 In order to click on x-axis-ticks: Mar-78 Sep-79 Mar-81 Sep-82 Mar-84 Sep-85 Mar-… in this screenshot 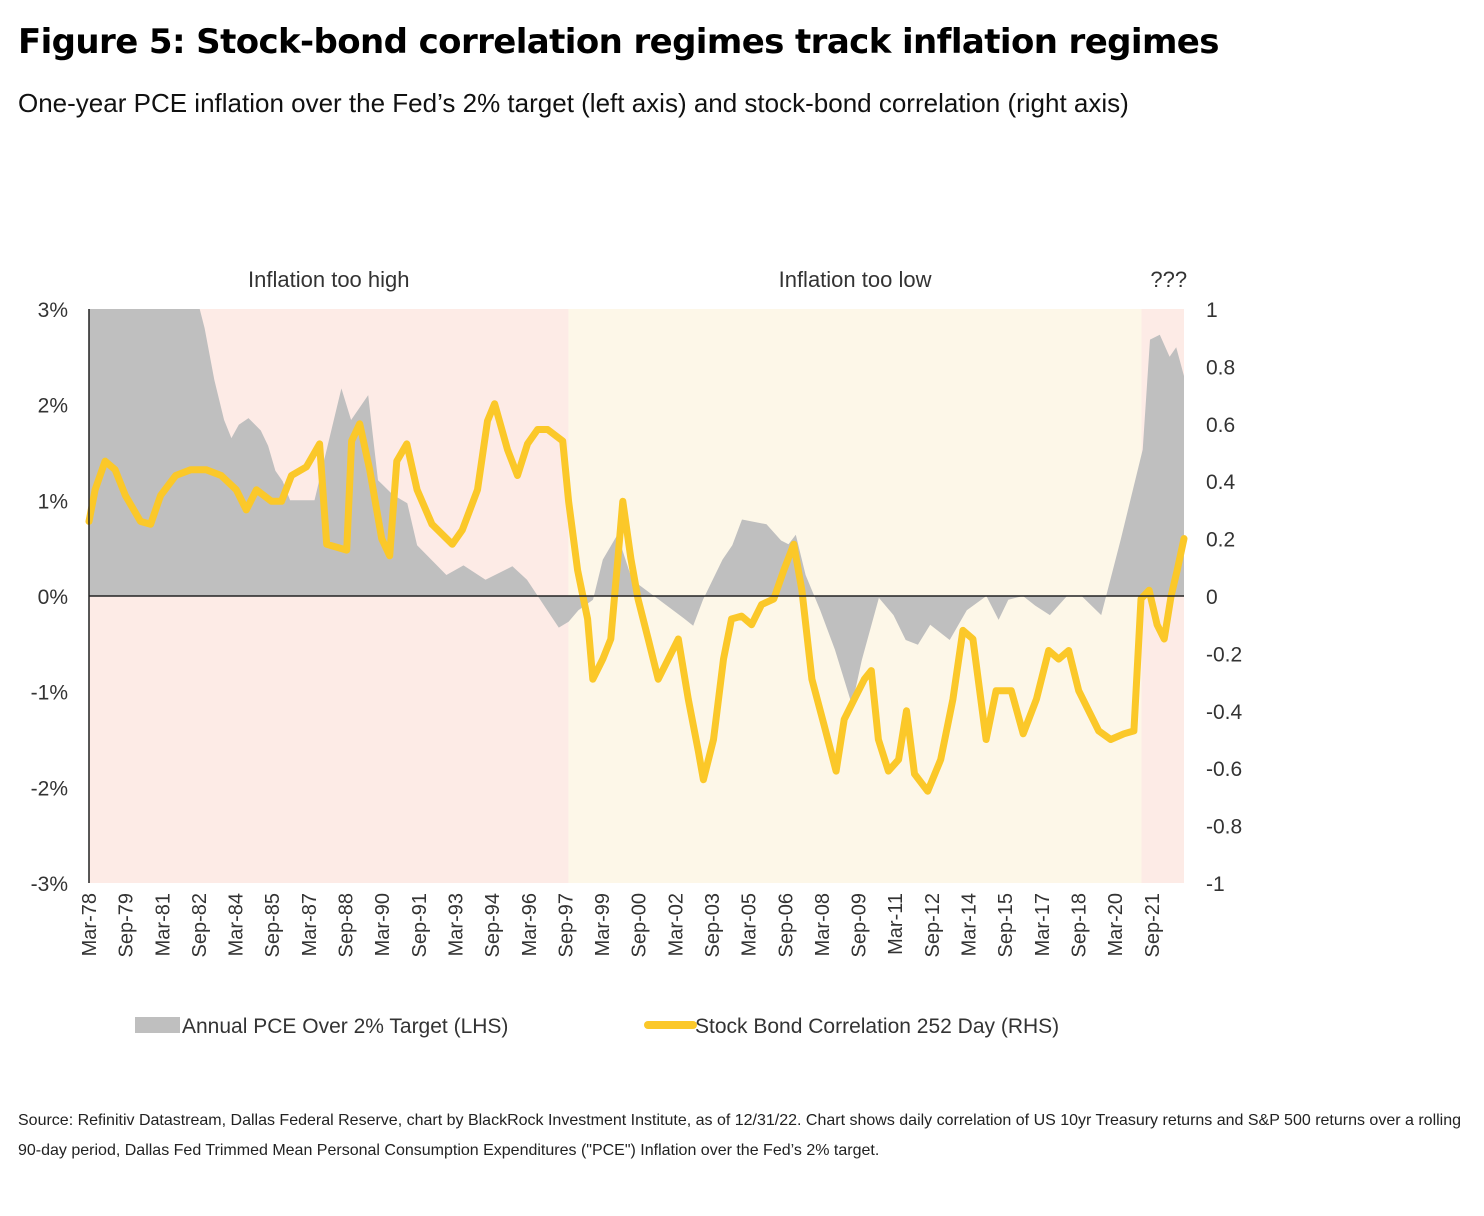, I will do `click(621, 925)`.